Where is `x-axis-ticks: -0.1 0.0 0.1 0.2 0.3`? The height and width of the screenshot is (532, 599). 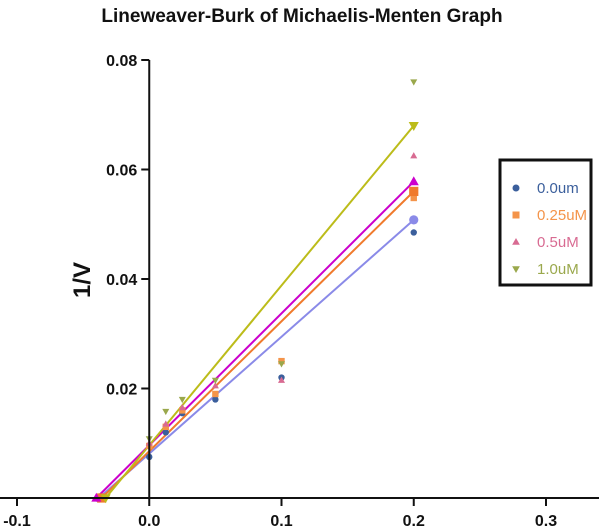
x-axis-ticks: -0.1 0.0 0.1 0.2 0.3 is located at coordinates (280, 514).